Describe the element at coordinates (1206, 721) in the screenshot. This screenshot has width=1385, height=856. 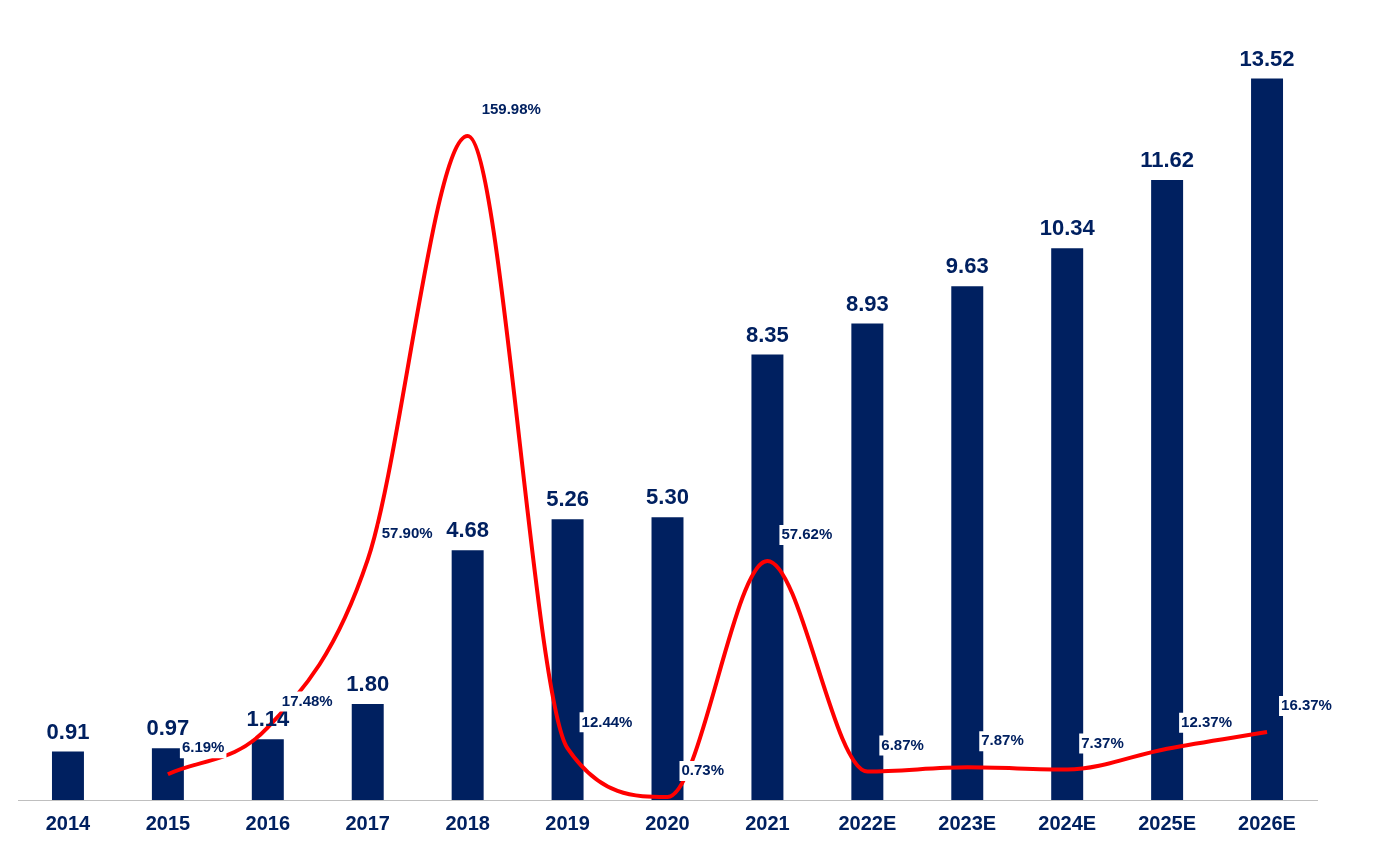
I see `data-label: 12.37%` at that location.